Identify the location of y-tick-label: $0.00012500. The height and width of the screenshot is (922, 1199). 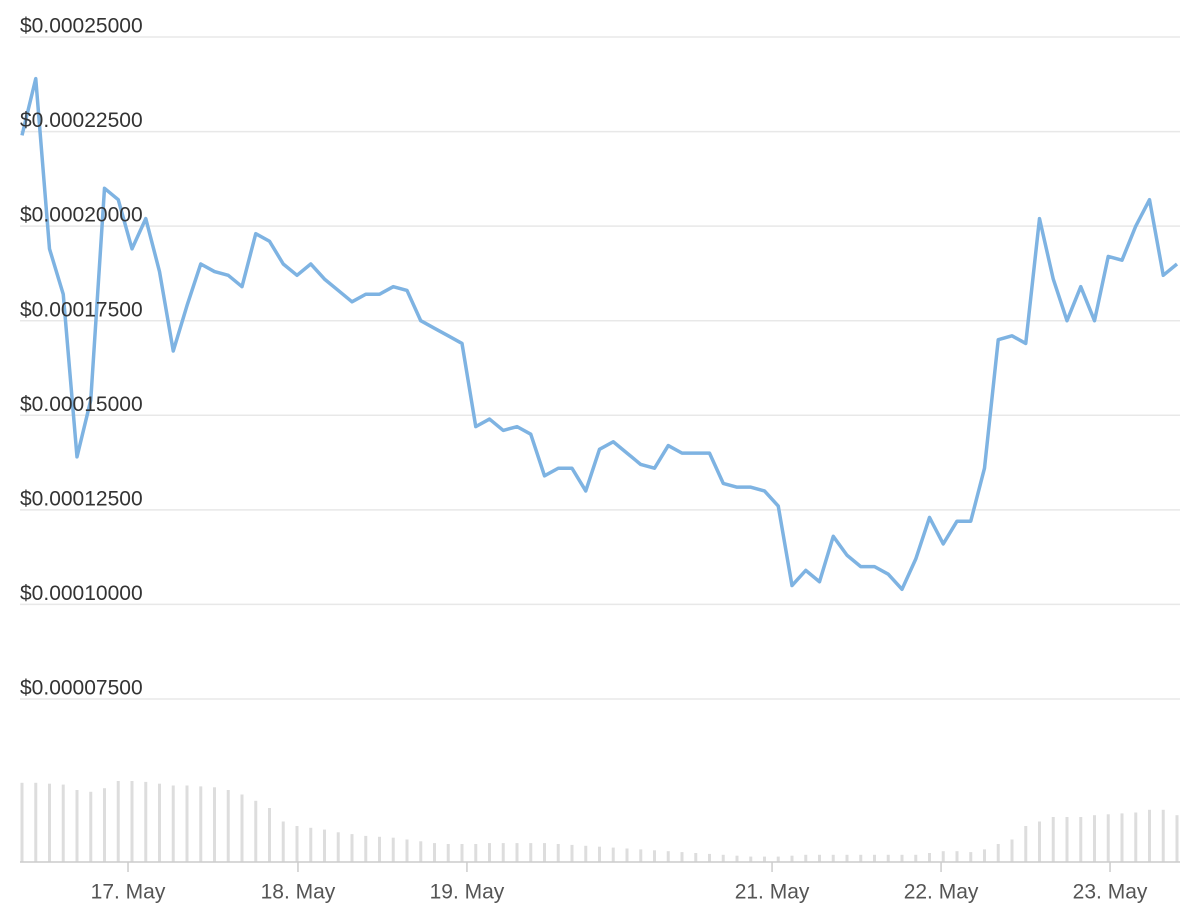
(81, 498).